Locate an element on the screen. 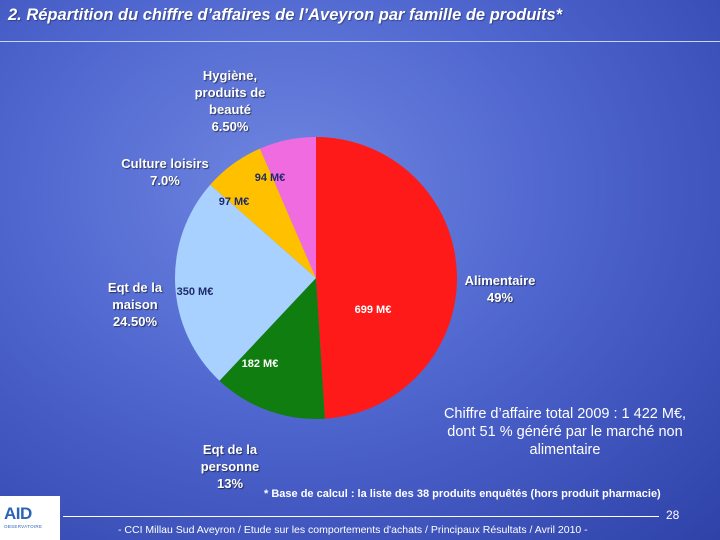 The height and width of the screenshot is (540, 720). category-percent: 6.50% is located at coordinates (230, 126).